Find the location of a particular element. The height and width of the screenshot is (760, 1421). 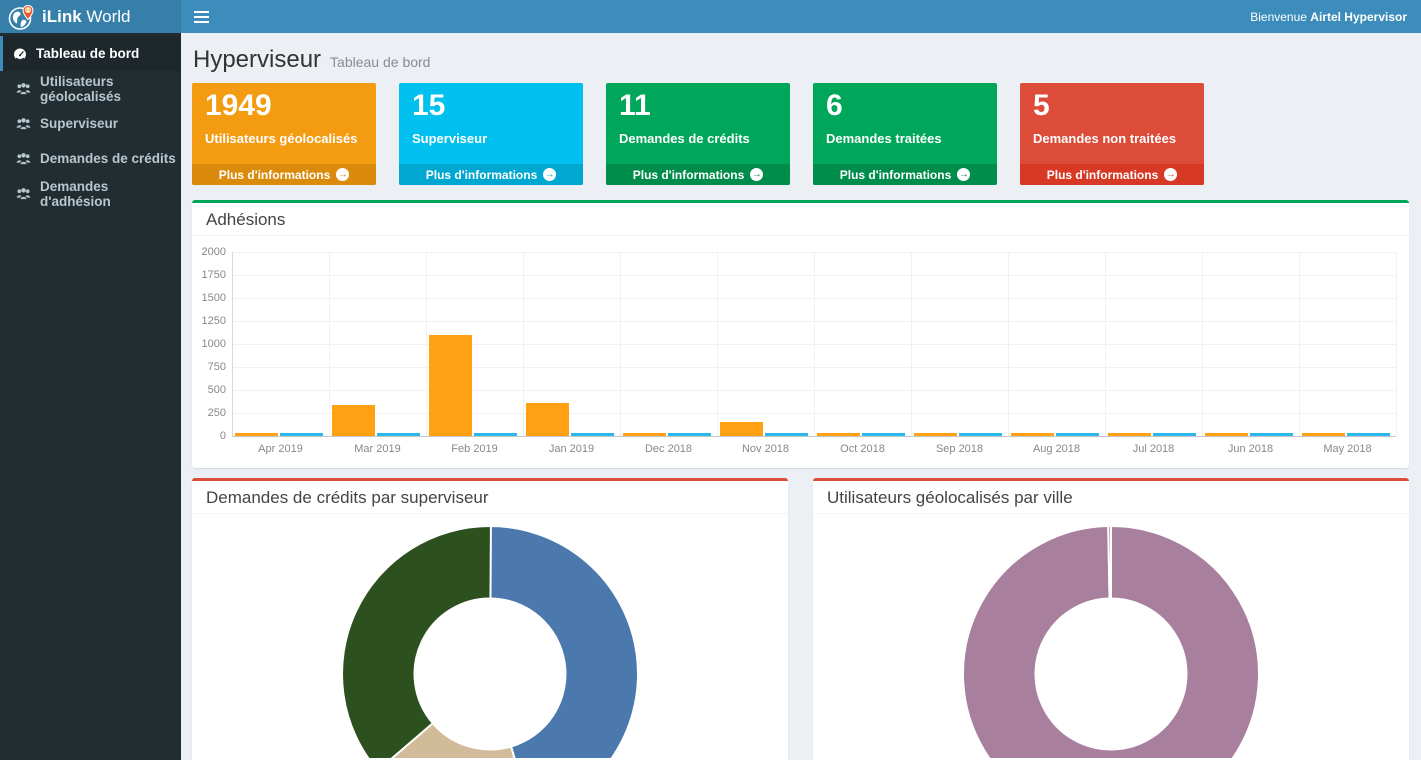

bar-May 2018 is located at coordinates (1323, 434).